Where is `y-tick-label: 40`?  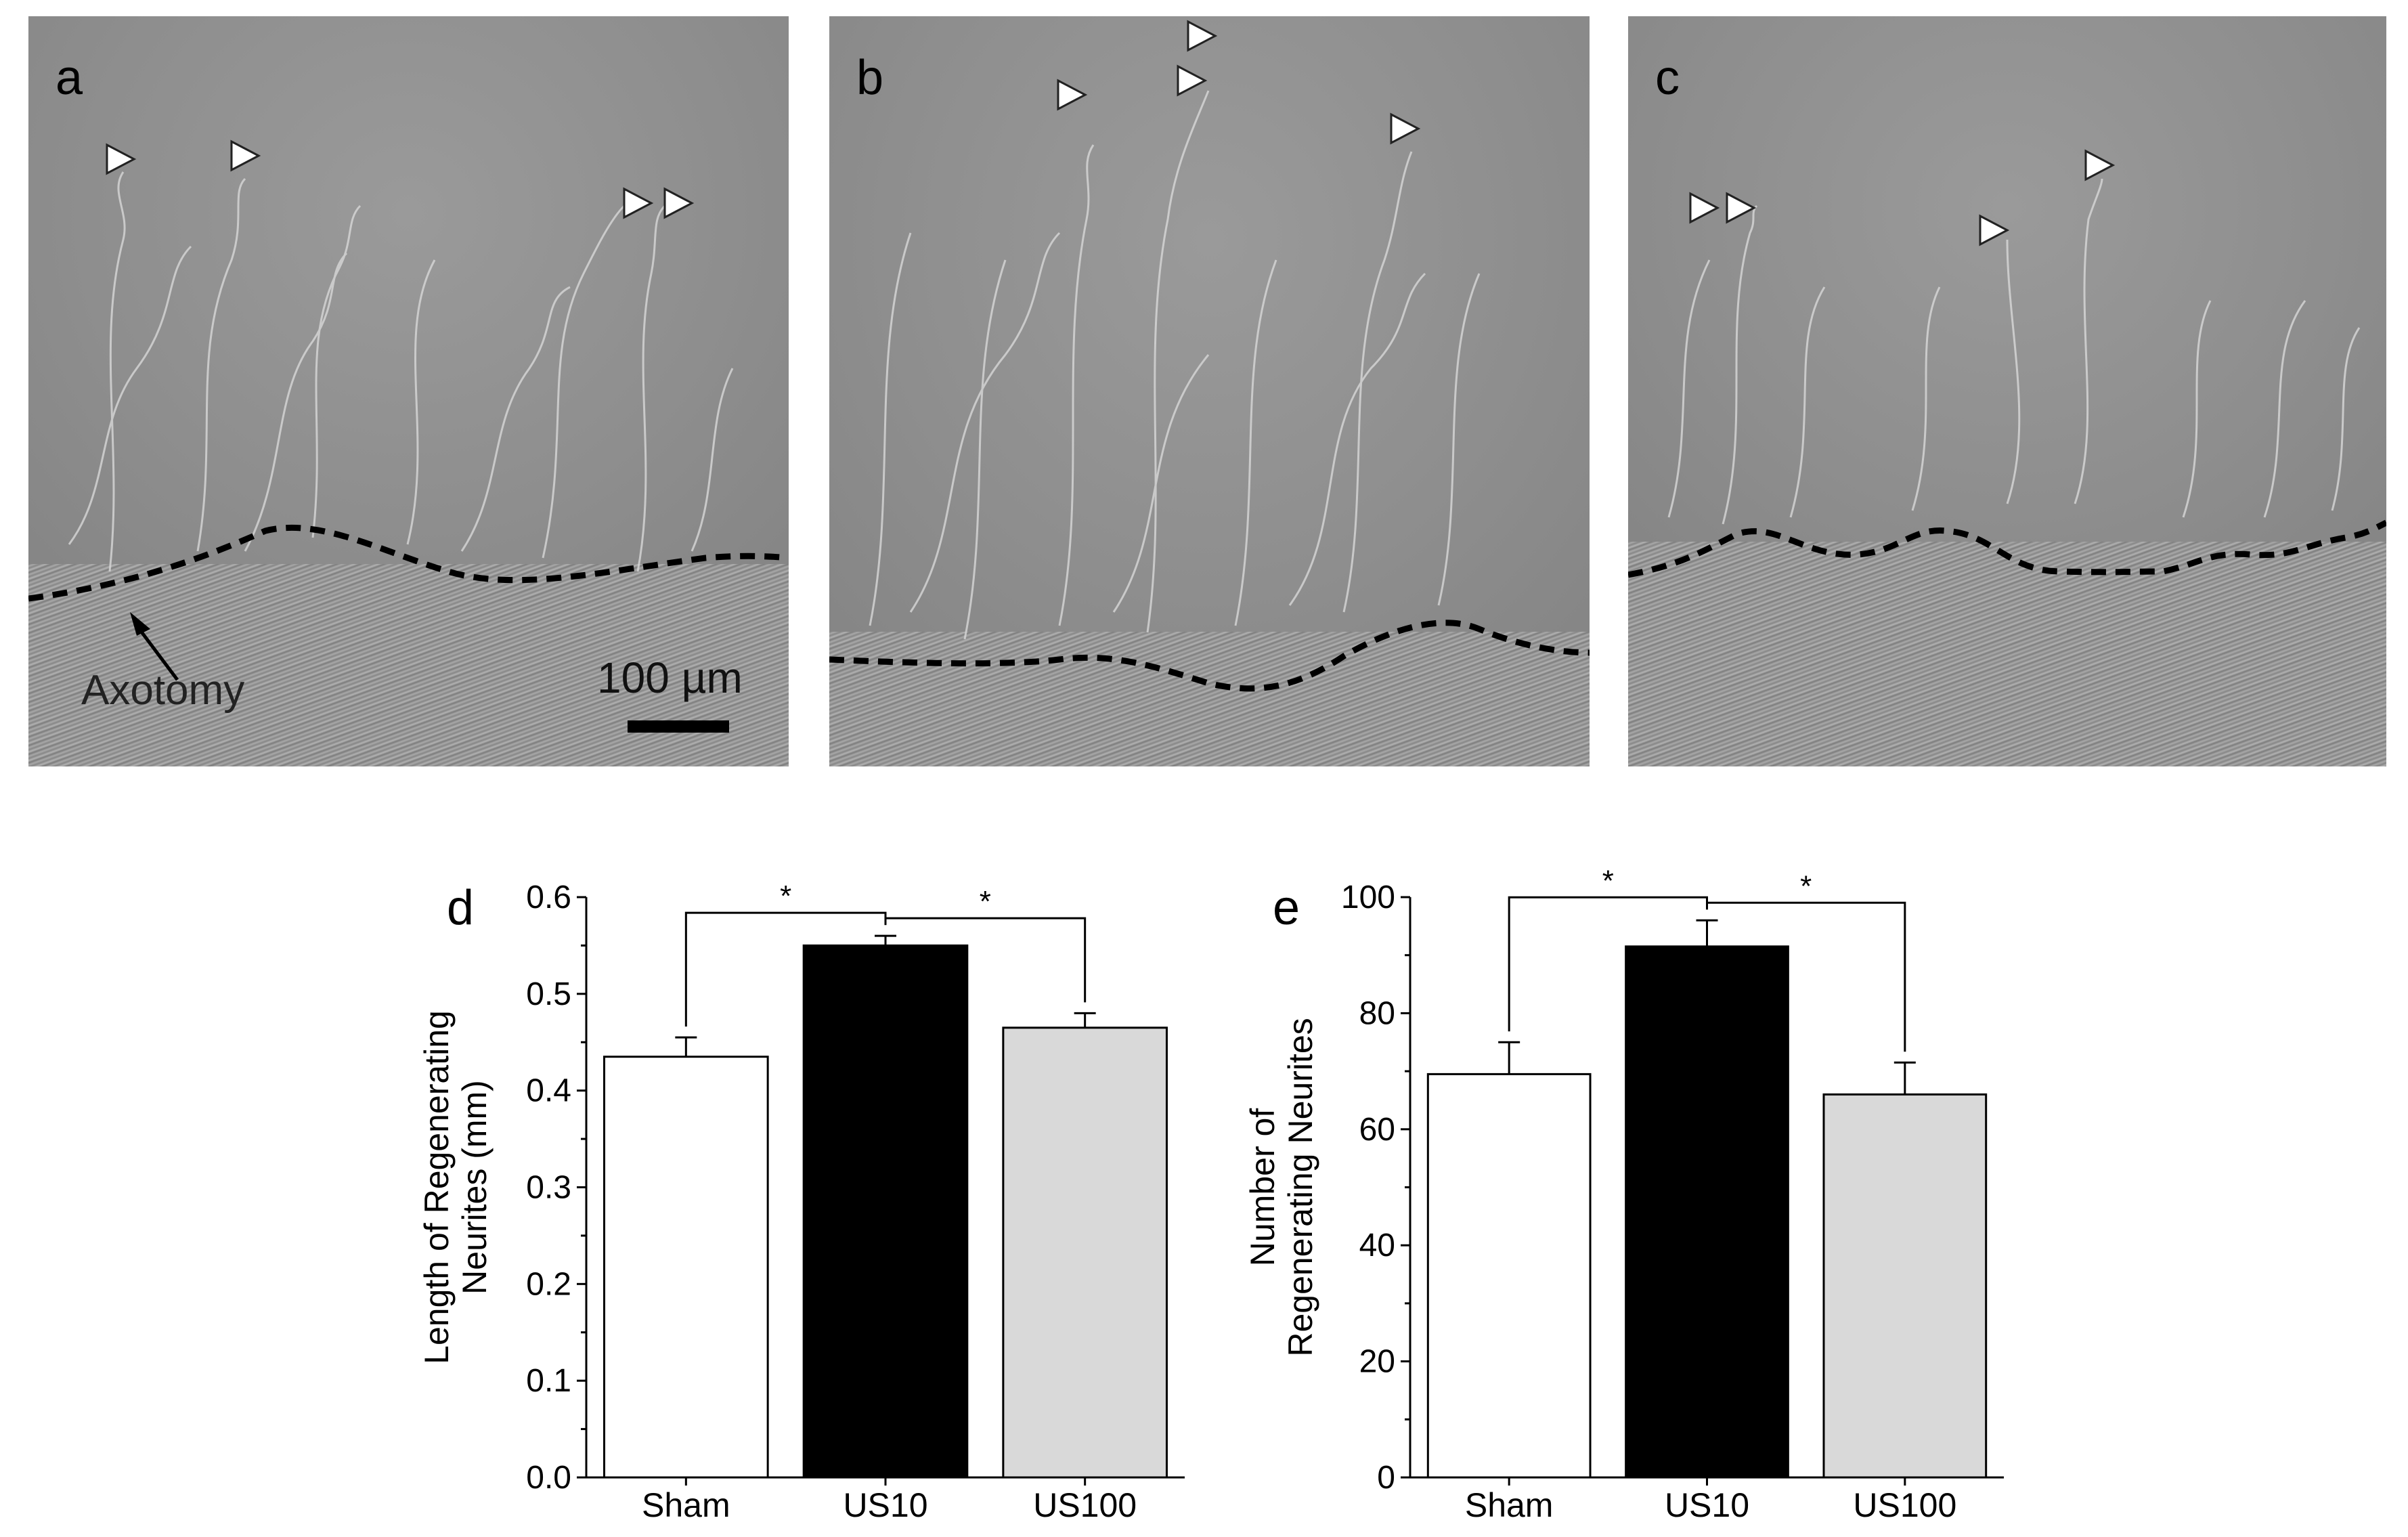
y-tick-label: 40 is located at coordinates (1377, 1245).